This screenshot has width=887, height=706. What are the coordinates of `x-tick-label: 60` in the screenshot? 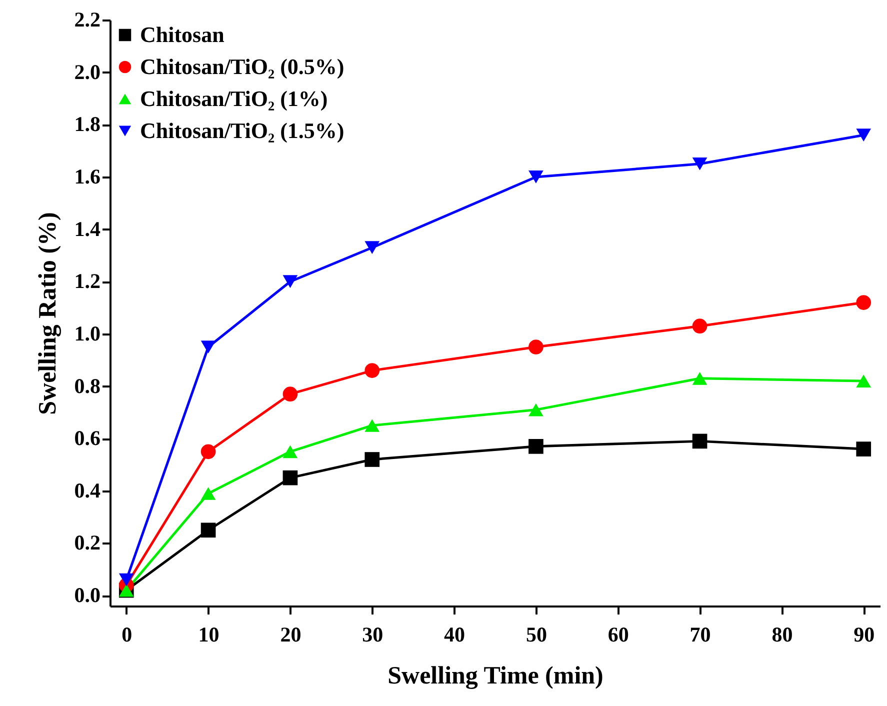 It's located at (618, 634).